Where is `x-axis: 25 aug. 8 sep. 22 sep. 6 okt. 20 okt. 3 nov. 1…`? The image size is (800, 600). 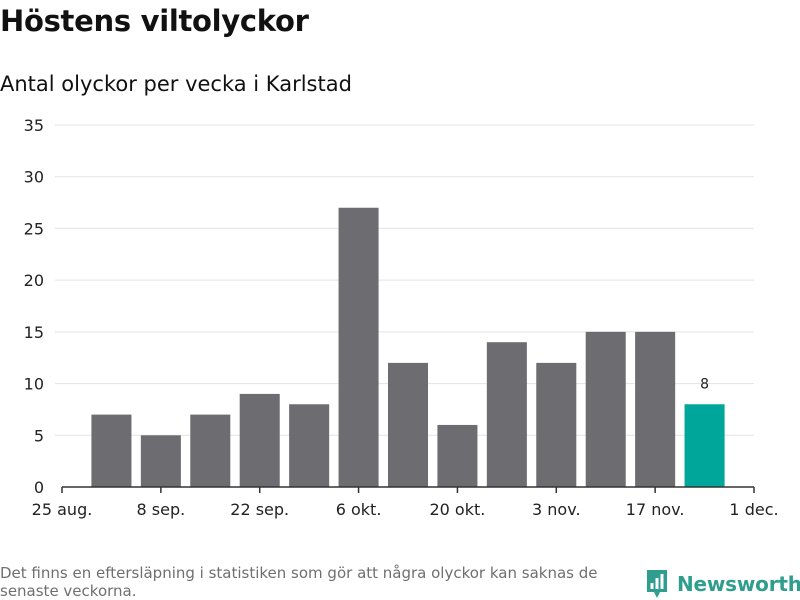
x-axis: 25 aug. 8 sep. 22 sep. 6 okt. 20 okt. 3 nov. 1… is located at coordinates (405, 502).